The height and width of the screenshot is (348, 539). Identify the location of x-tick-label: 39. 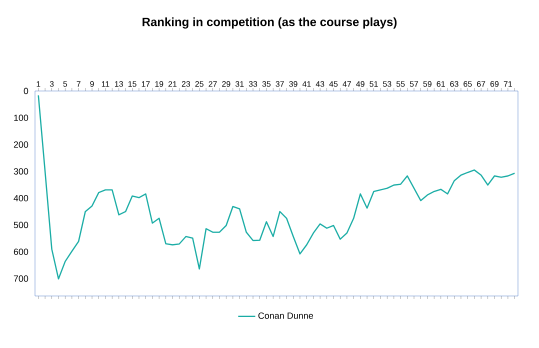
(293, 84).